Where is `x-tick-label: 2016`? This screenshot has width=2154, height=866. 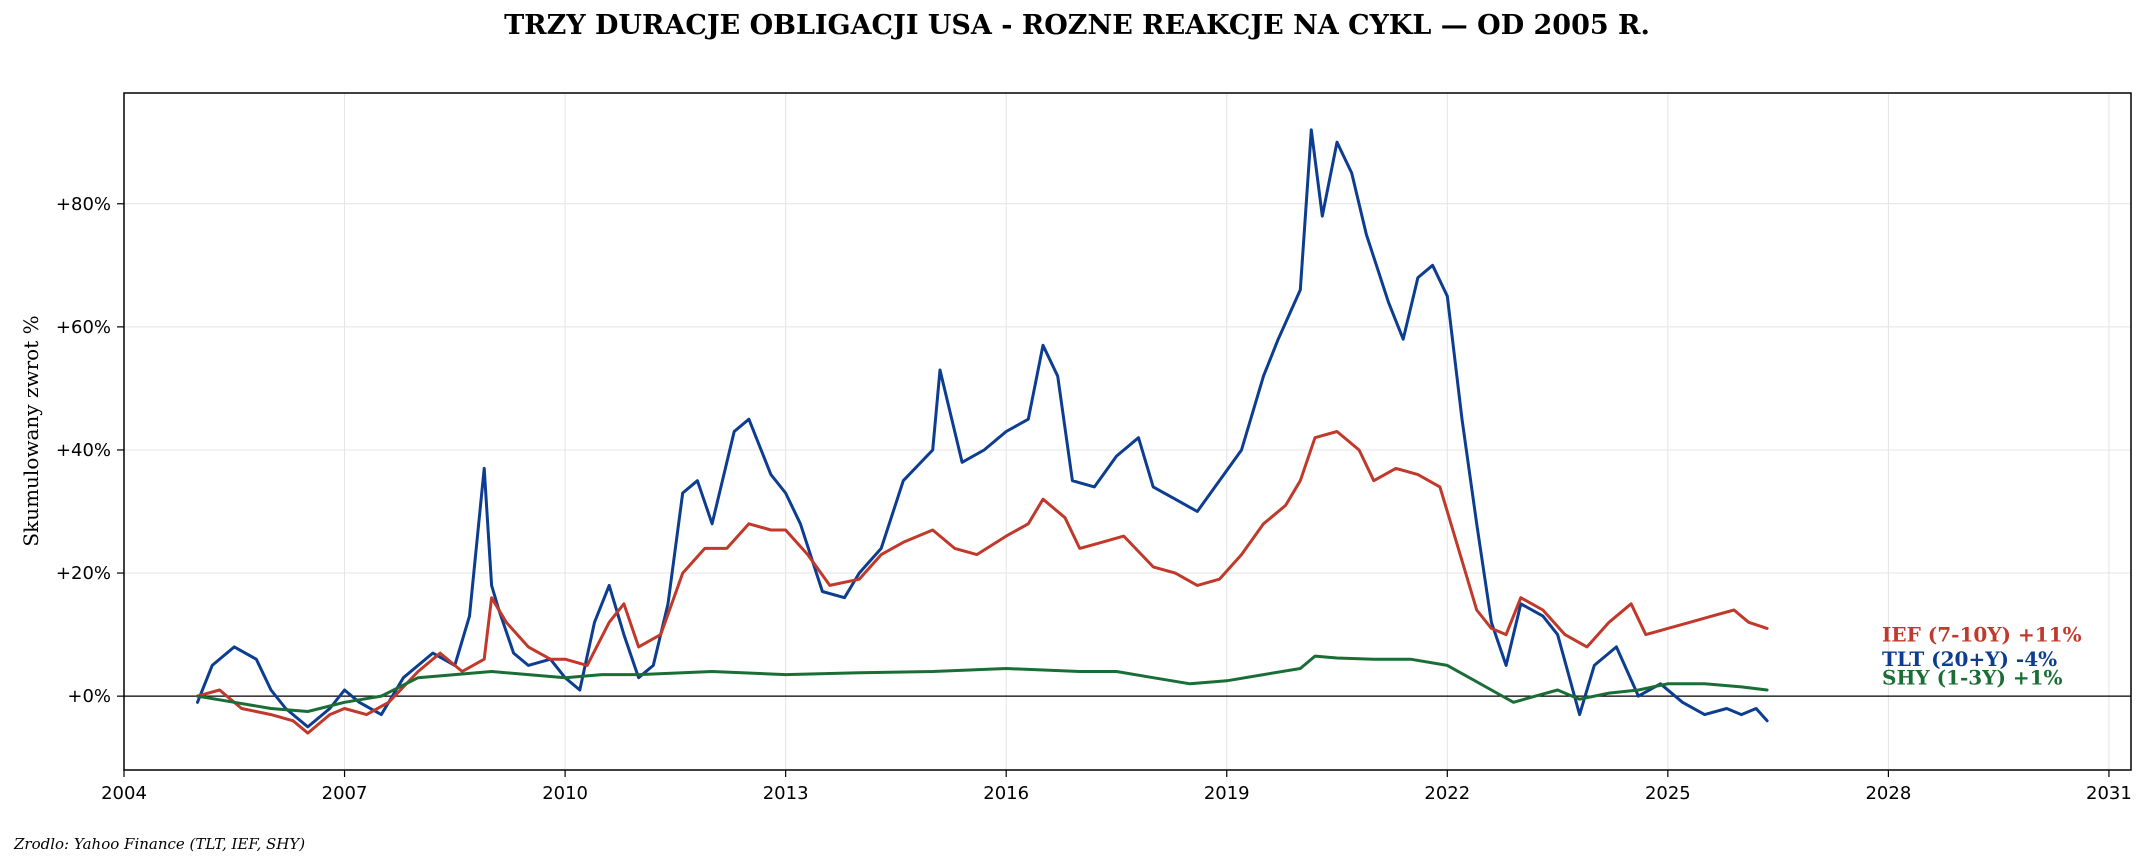 x-tick-label: 2016 is located at coordinates (1006, 793).